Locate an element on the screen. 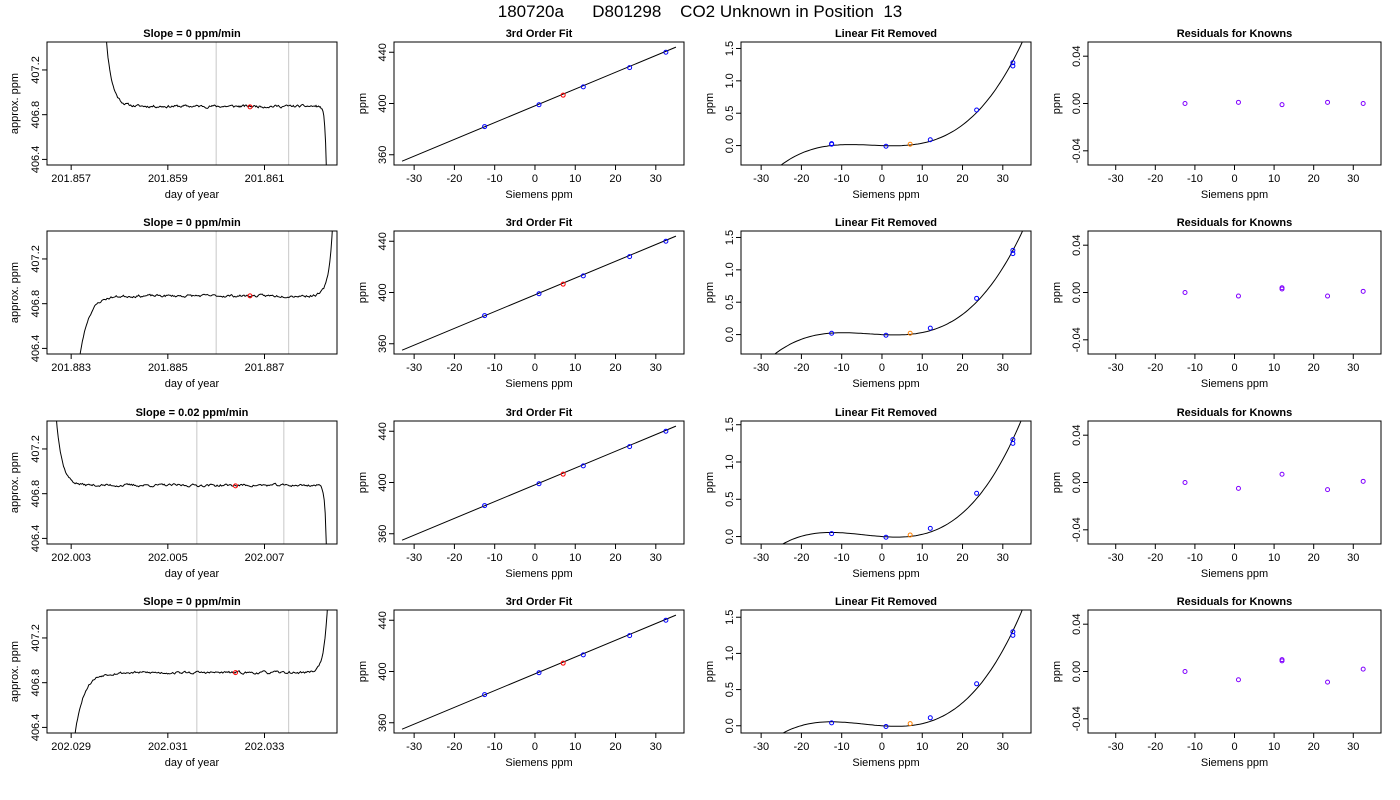 The height and width of the screenshot is (800, 1400). panel-title: Slope = 0 ppm/min is located at coordinates (192, 34).